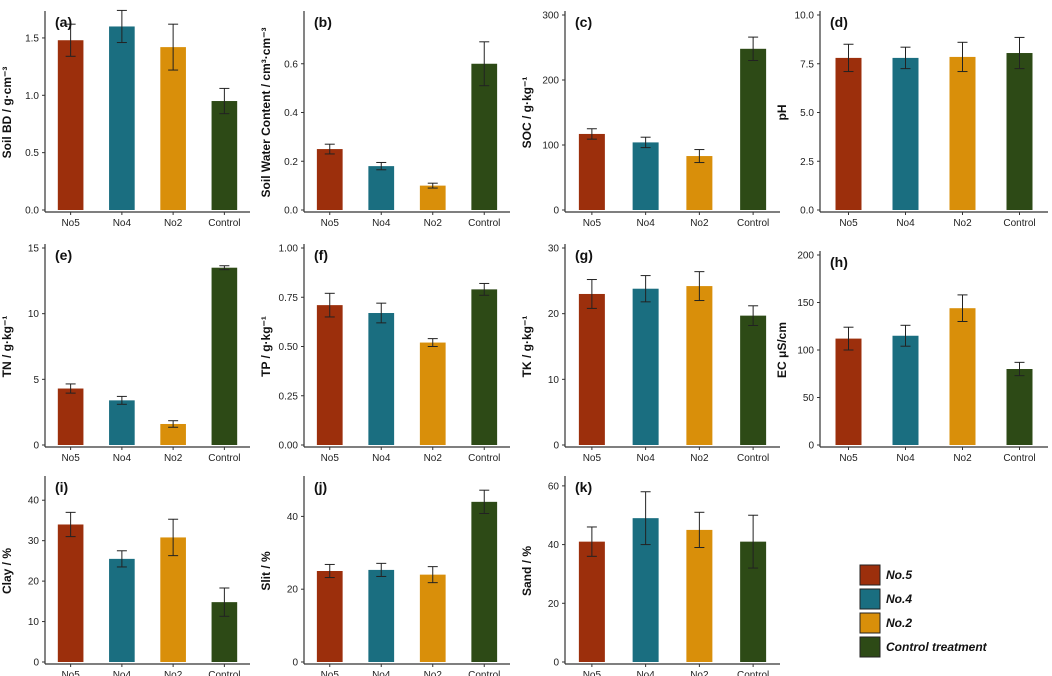 This screenshot has height=676, width=1052. I want to click on y-tick-label: 0.6, so click(291, 64).